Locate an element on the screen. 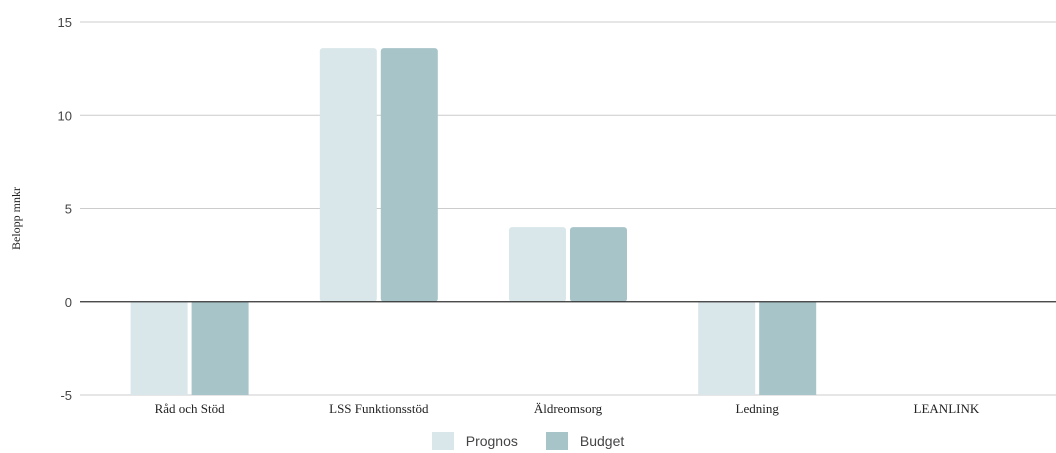  legend-item-budget: Budget is located at coordinates (585, 441).